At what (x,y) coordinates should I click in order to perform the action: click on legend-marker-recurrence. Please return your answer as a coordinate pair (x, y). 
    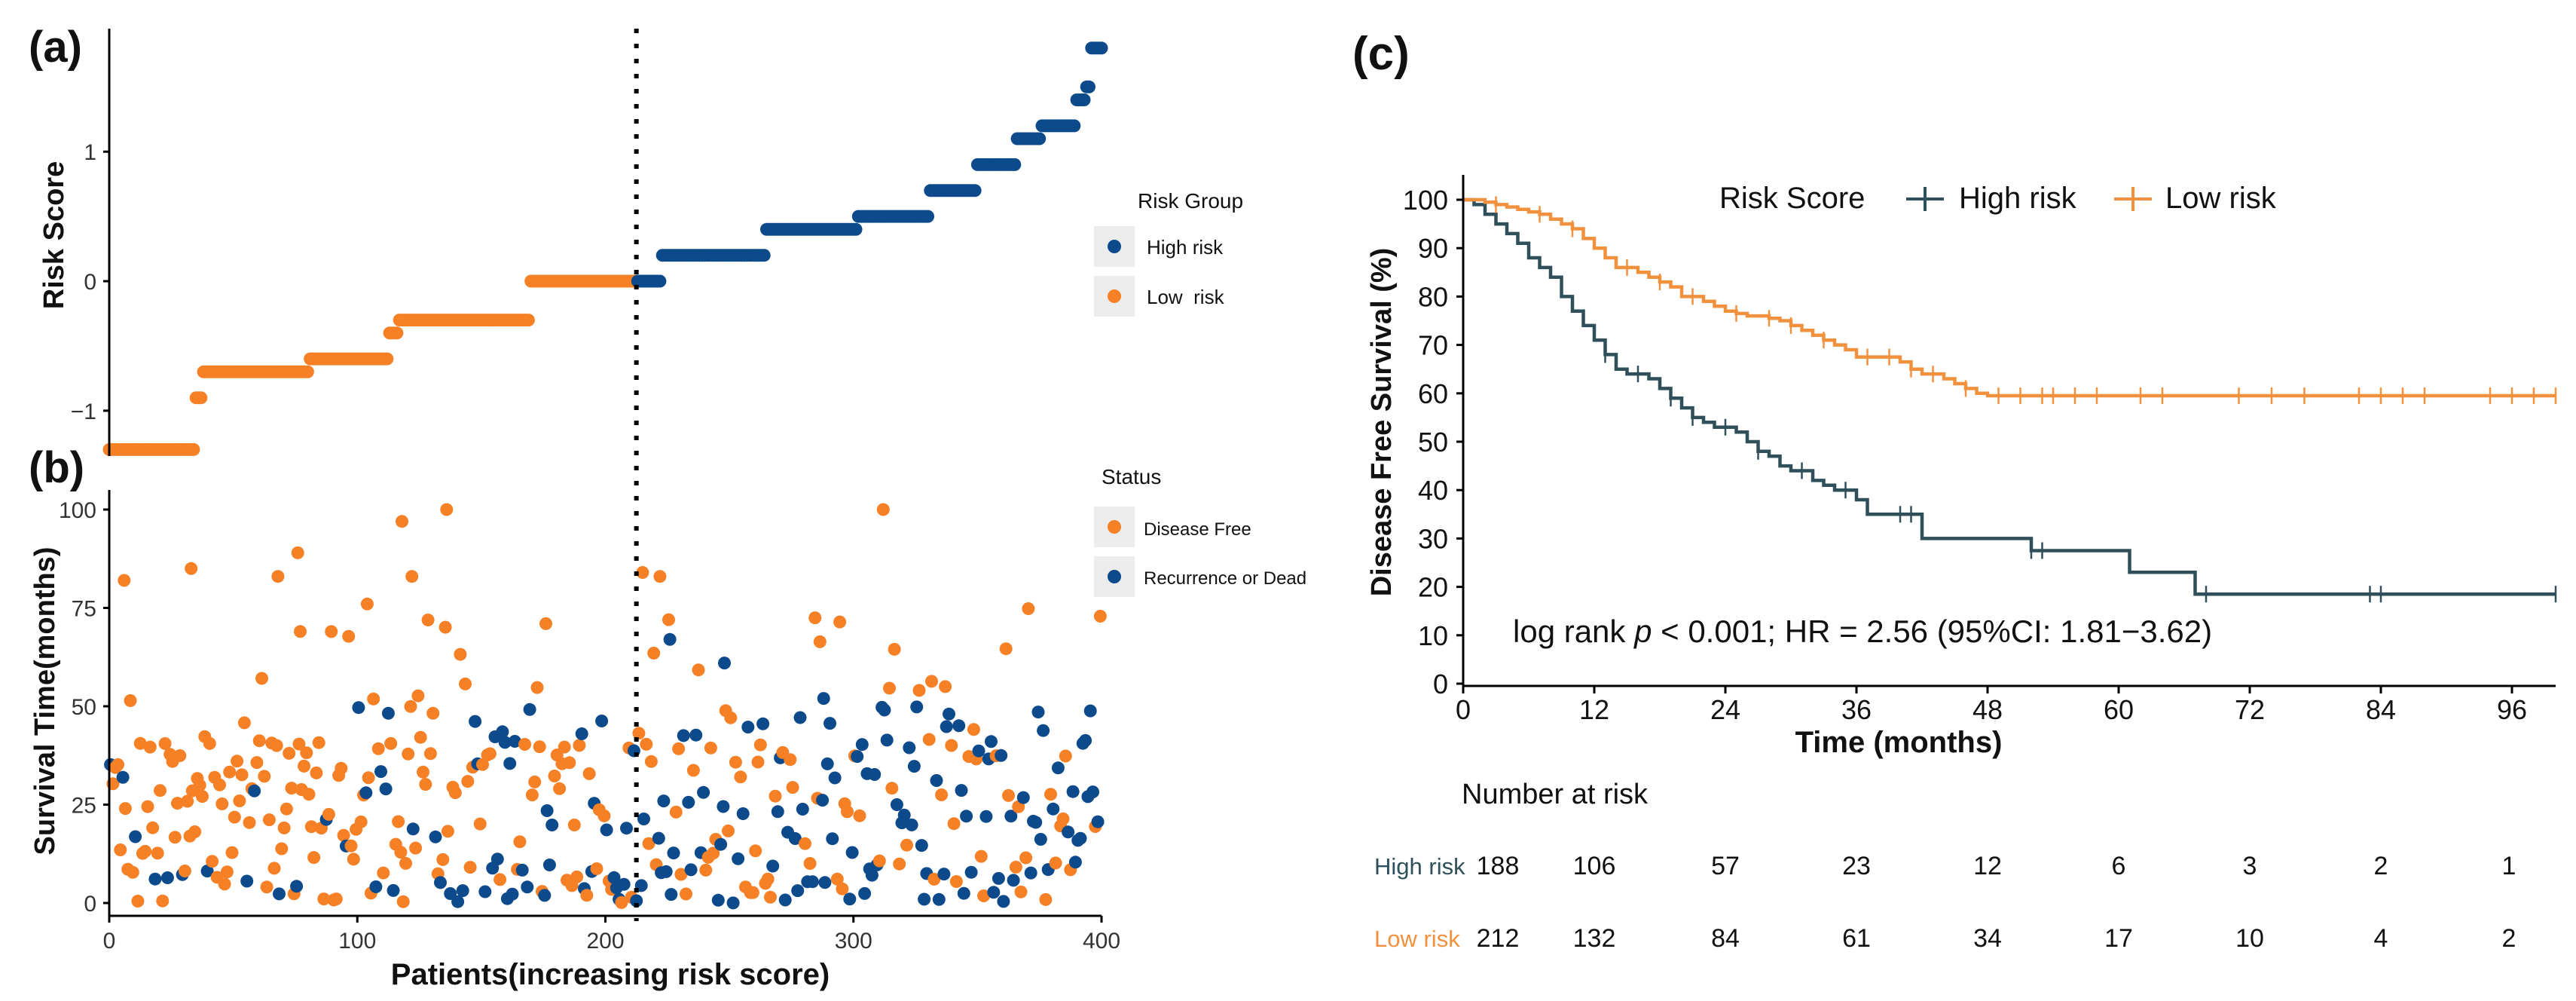
    Looking at the image, I should click on (1114, 576).